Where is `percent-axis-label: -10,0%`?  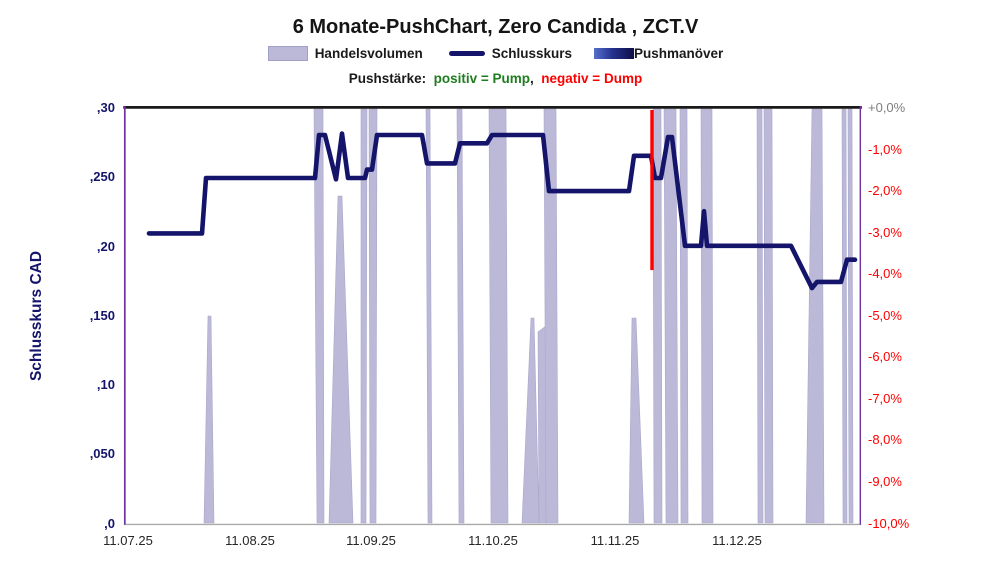 percent-axis-label: -10,0% is located at coordinates (889, 523).